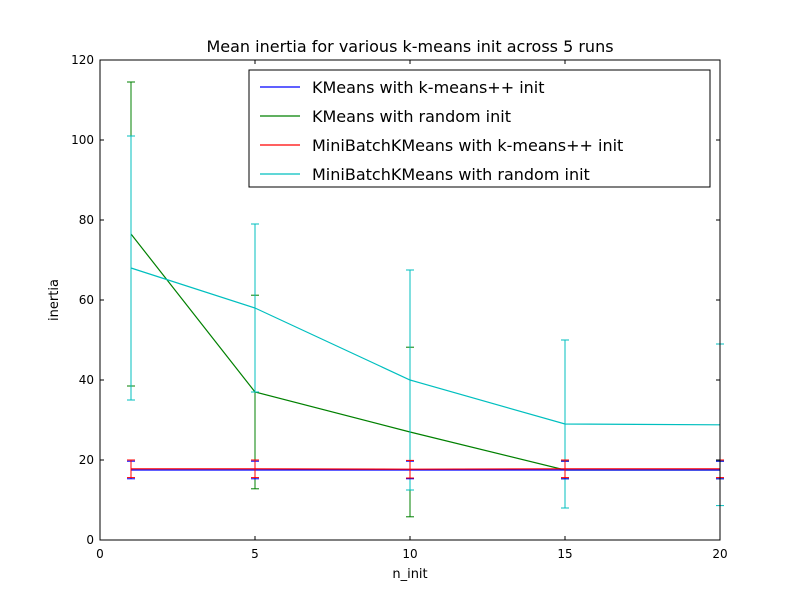 This screenshot has height=600, width=800. I want to click on legend-label: MiniBatchKMeans with random init, so click(451, 174).